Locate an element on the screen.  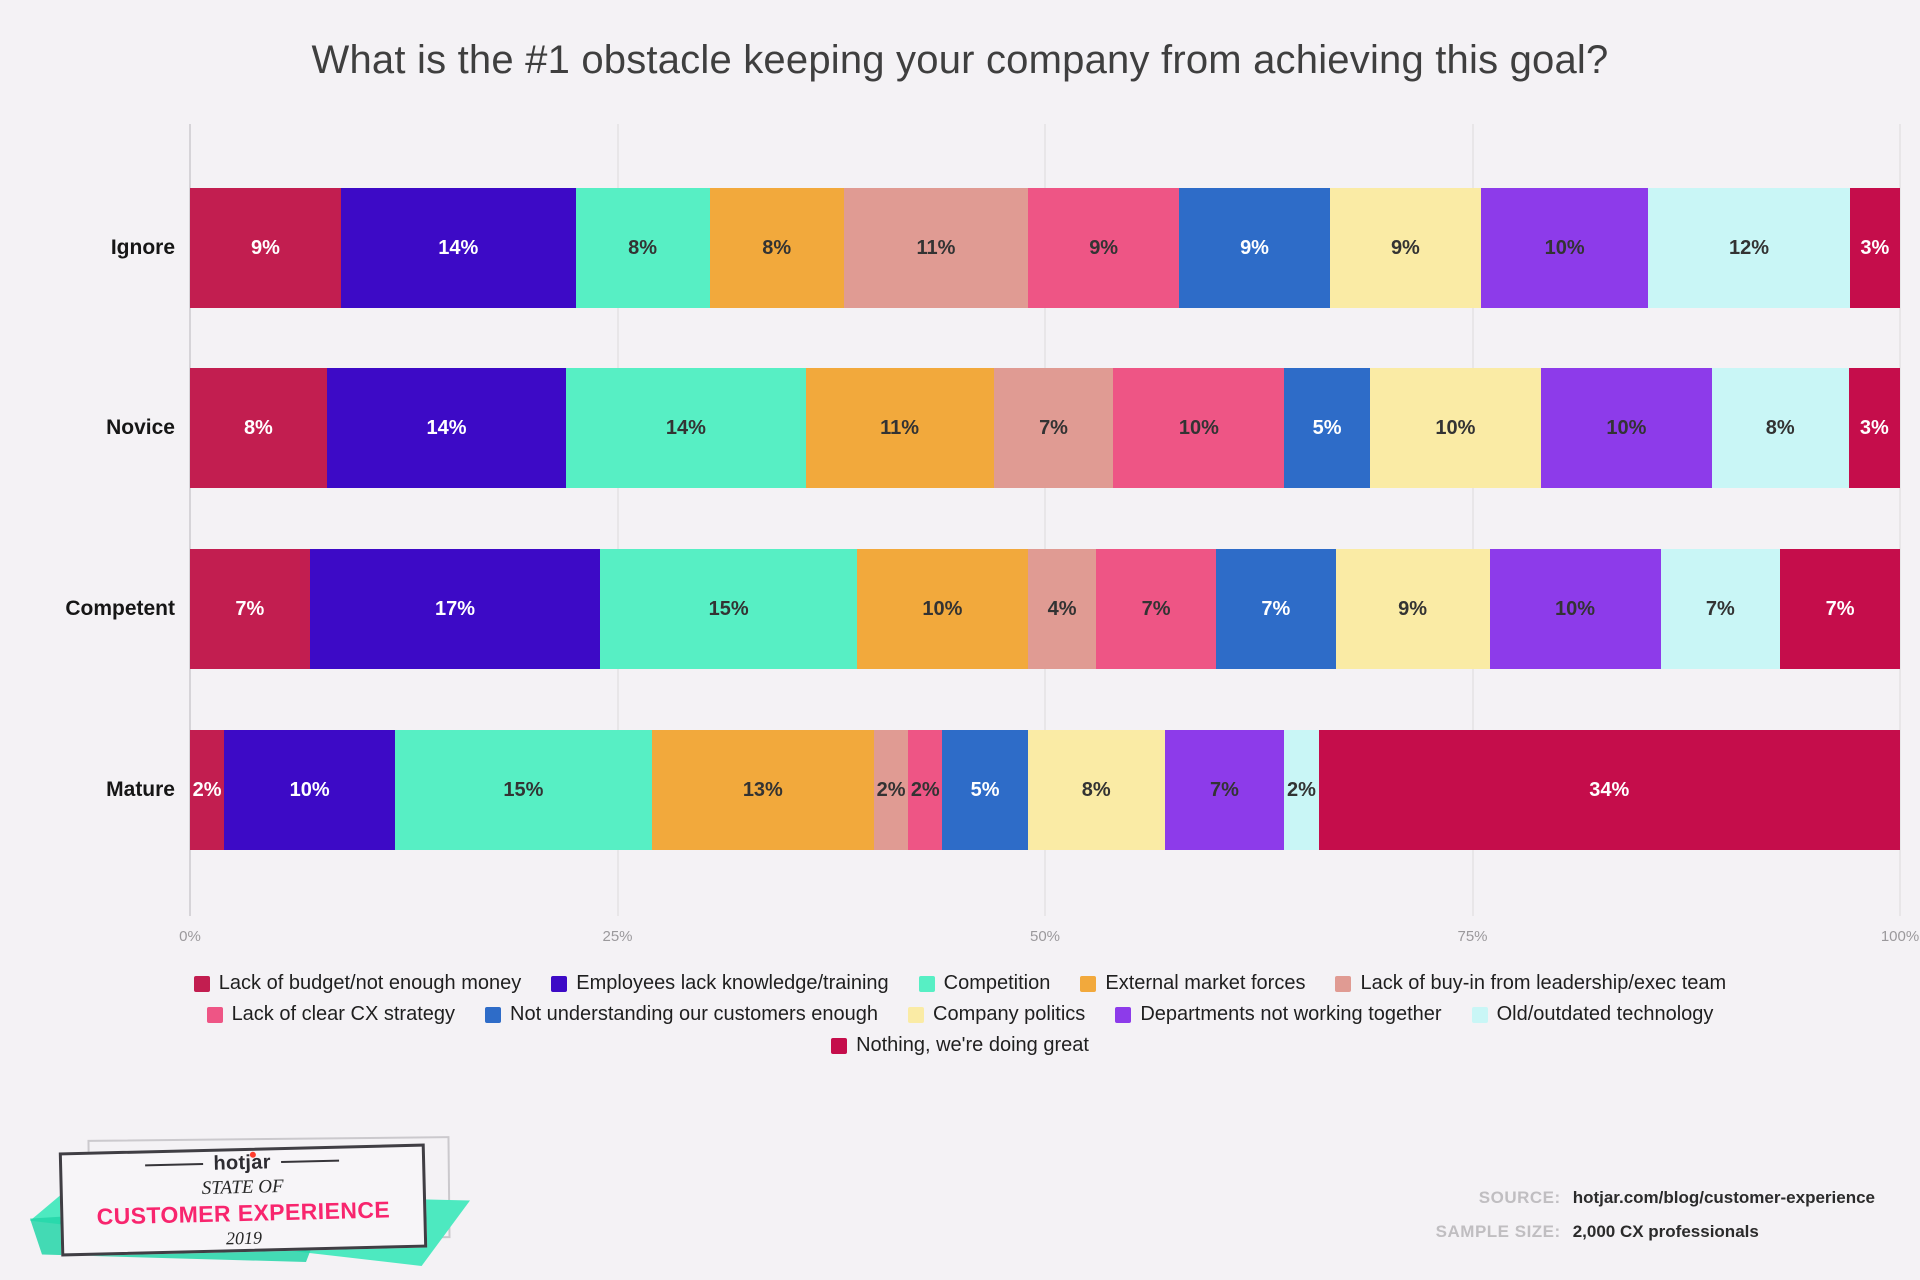
legend-label: Lack of budget/not enough money is located at coordinates (370, 983).